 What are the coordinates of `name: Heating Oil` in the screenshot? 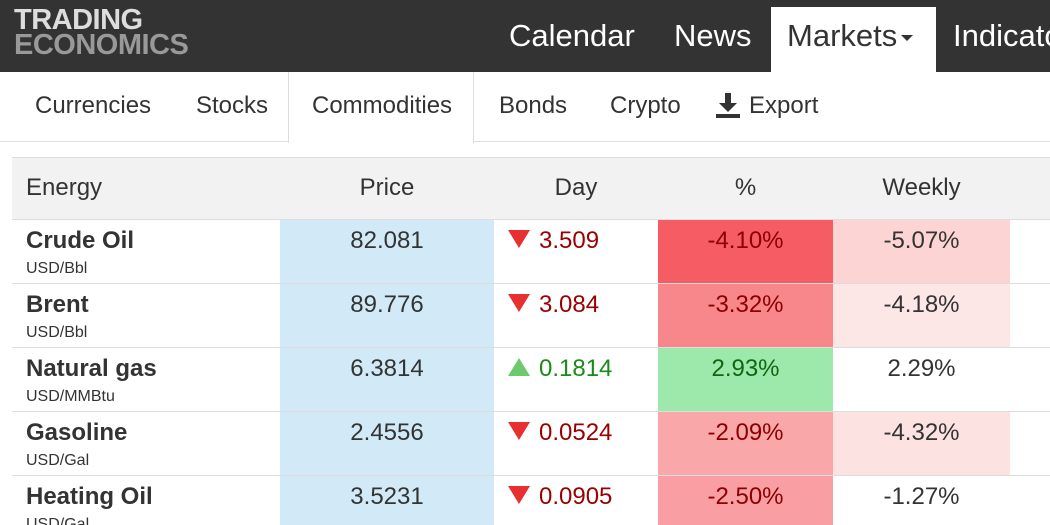 It's located at (89, 496).